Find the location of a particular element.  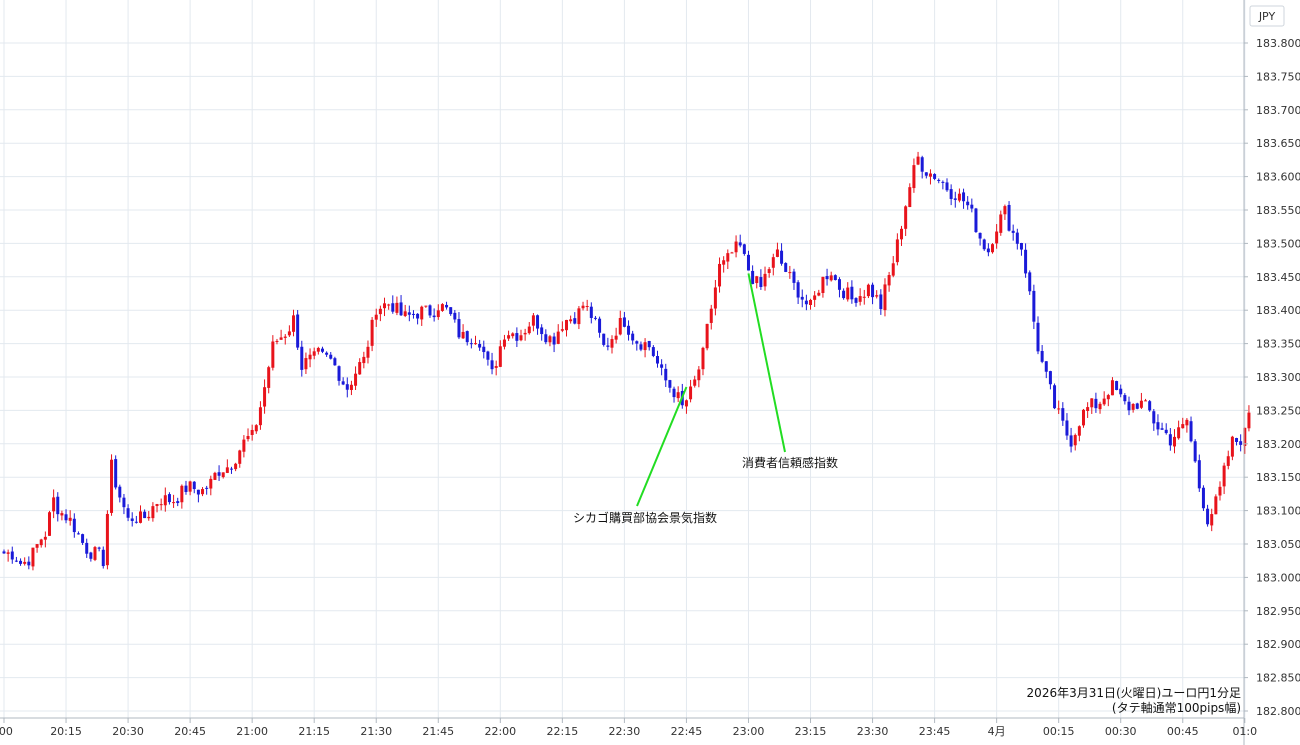

y-tick-label: 182.800 is located at coordinates (1278, 711).